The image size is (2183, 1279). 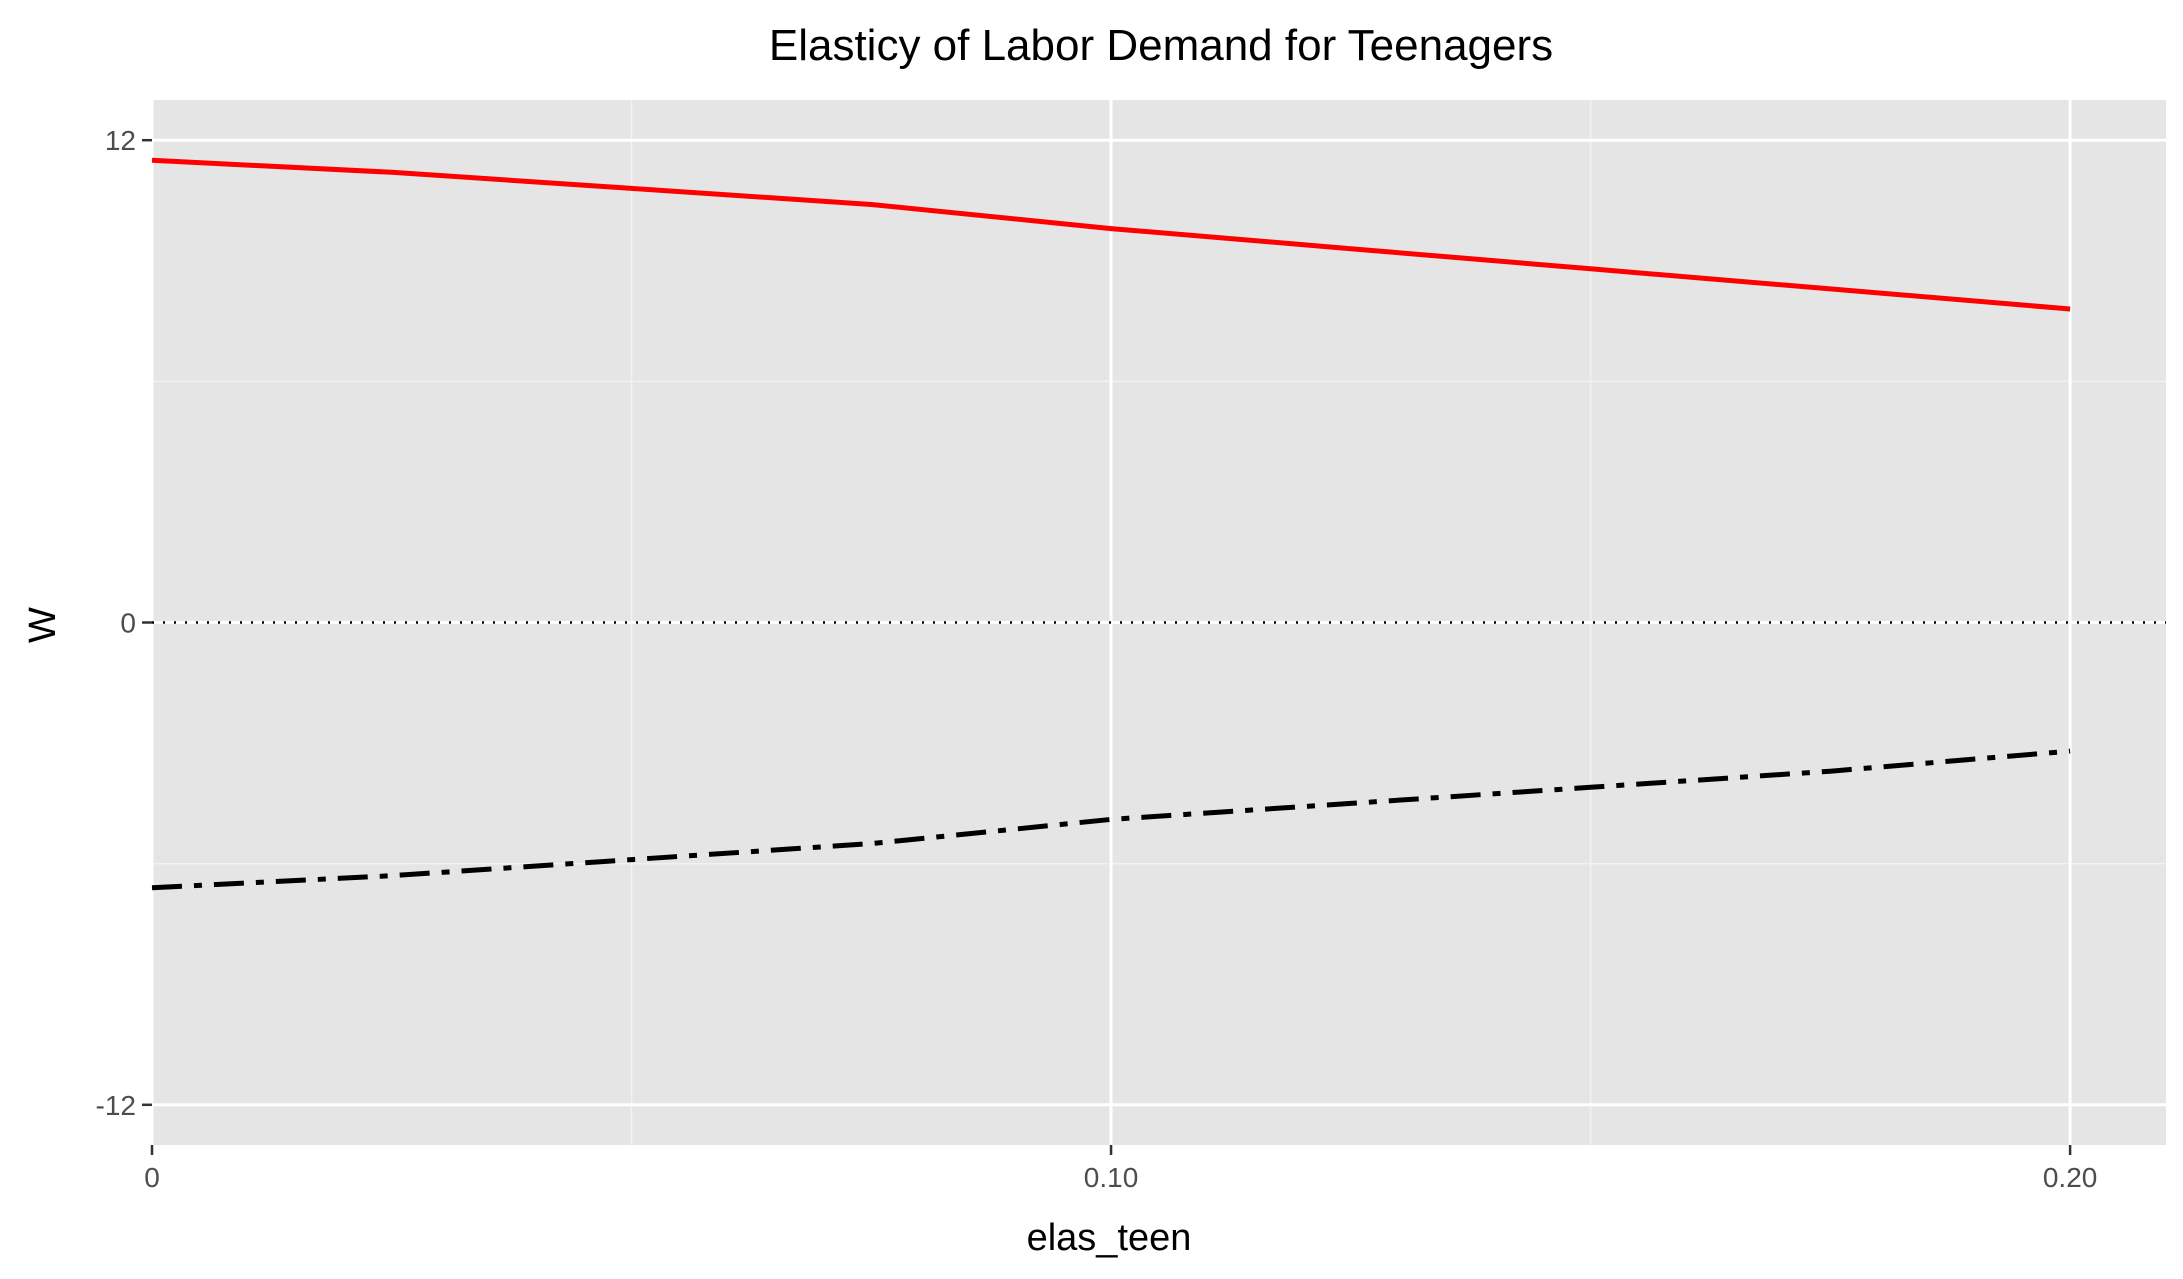 What do you see at coordinates (1161, 45) in the screenshot?
I see `chart-title: Elasticy of Labor Demand for Teenagers` at bounding box center [1161, 45].